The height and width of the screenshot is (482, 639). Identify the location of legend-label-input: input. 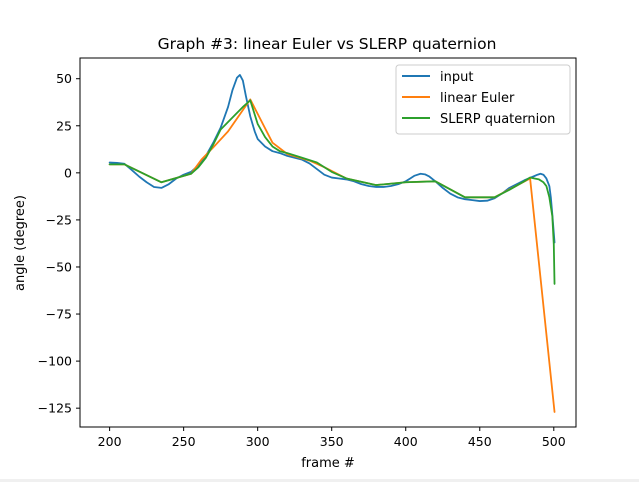
(456, 77).